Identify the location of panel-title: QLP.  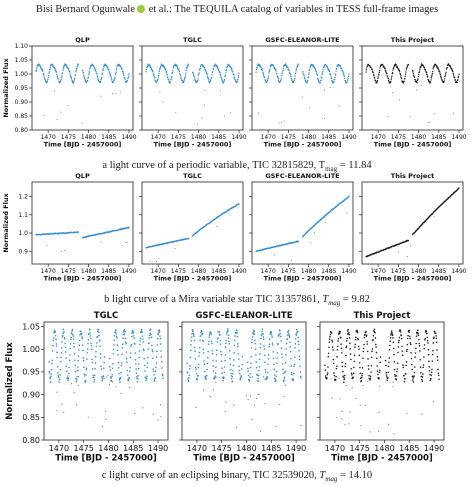
(82, 40).